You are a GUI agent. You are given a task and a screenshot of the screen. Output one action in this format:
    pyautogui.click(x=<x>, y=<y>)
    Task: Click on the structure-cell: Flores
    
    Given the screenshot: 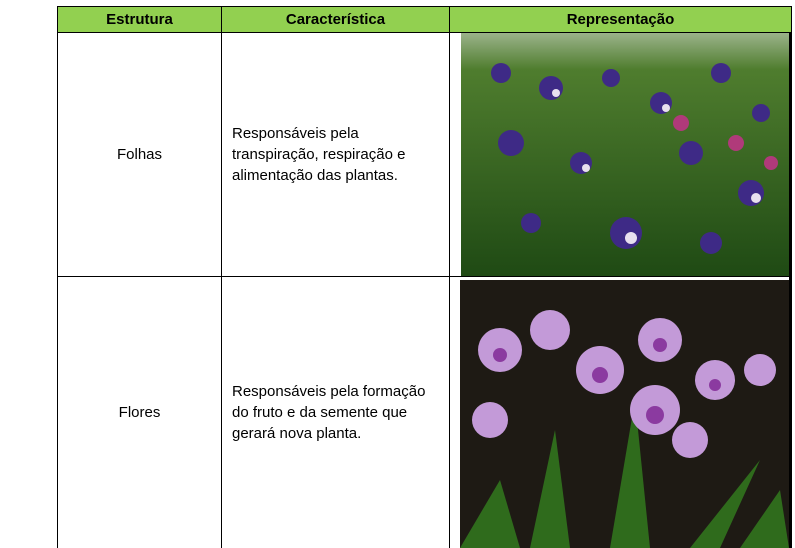 What is the action you would take?
    pyautogui.click(x=139, y=412)
    